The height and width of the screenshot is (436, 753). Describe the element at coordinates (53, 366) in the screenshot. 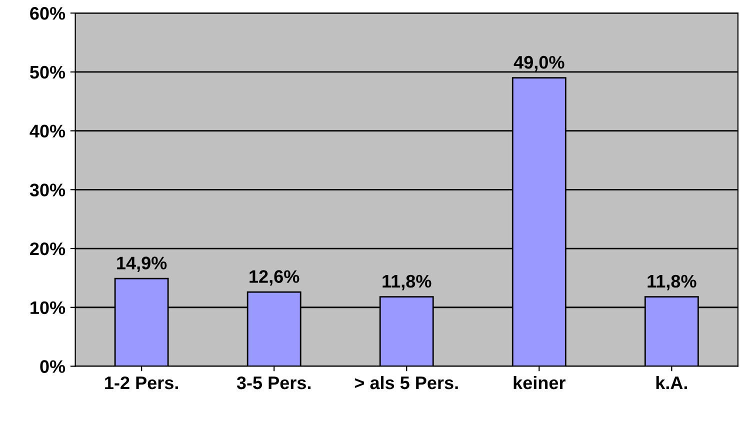

I see `y-tick-label: 0%` at that location.